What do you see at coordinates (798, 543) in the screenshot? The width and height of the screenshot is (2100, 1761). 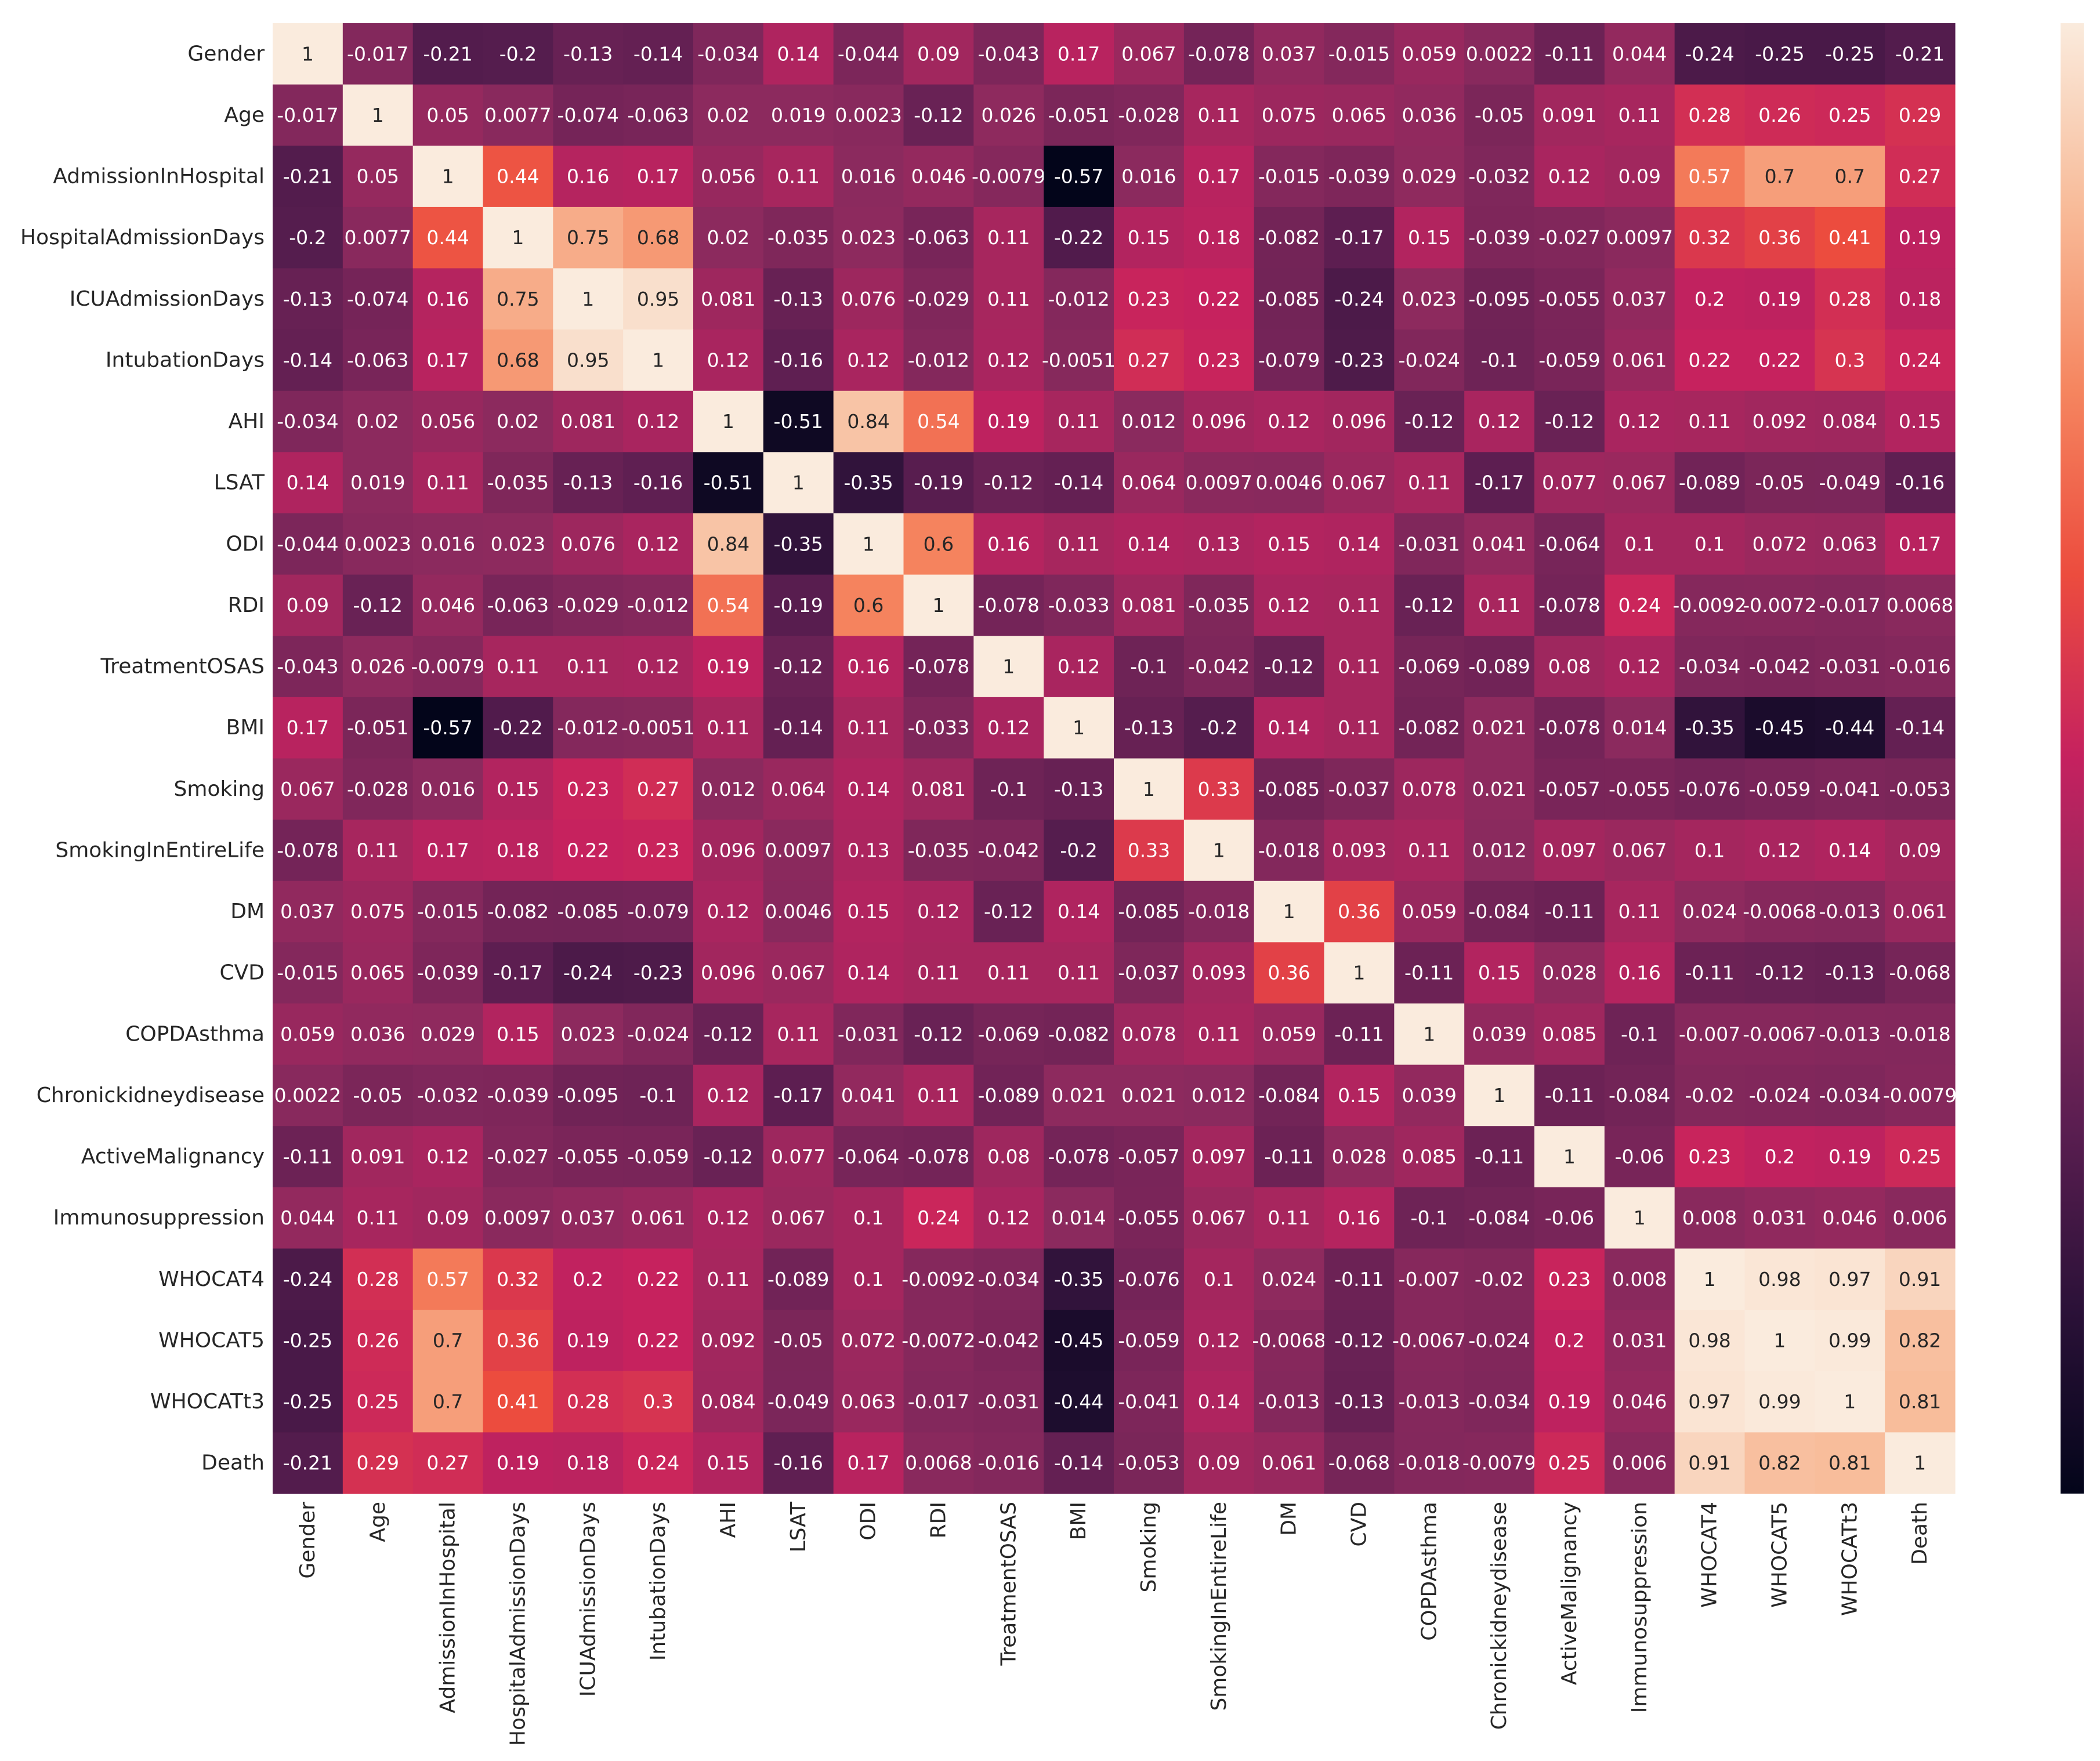 I see `cell-value-label: -0.35` at bounding box center [798, 543].